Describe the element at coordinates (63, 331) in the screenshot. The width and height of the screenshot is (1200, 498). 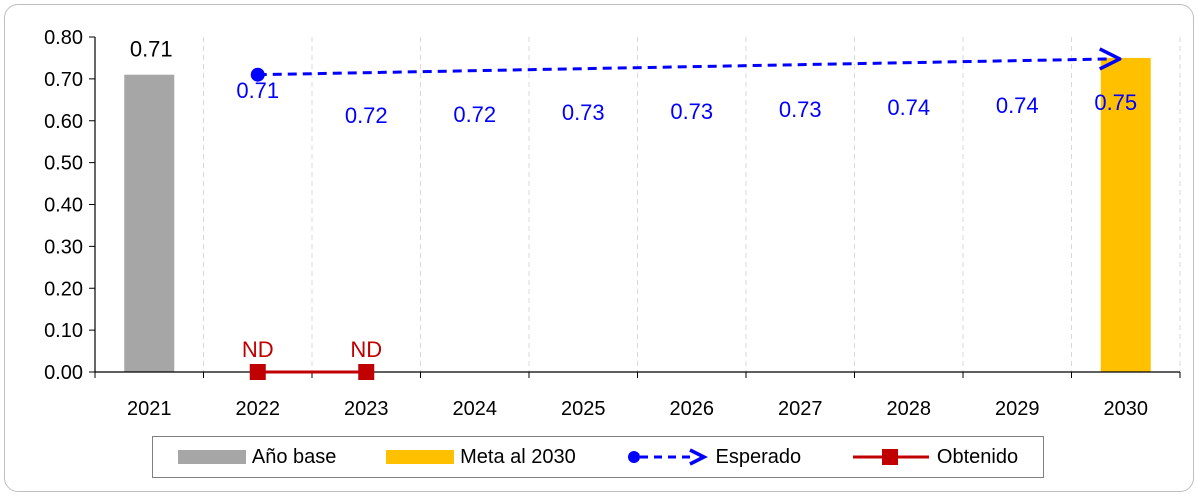
I see `y-tick-label: 0.10` at that location.